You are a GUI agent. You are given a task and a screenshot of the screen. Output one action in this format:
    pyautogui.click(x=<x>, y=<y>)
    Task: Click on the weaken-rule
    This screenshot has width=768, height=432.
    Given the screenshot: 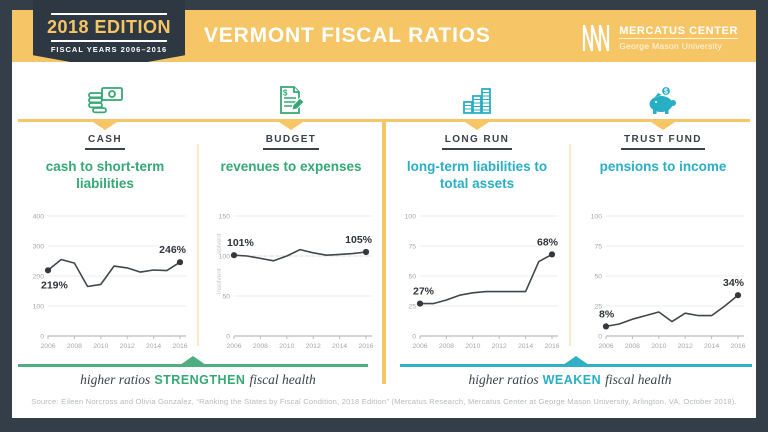 What is the action you would take?
    pyautogui.click(x=576, y=365)
    